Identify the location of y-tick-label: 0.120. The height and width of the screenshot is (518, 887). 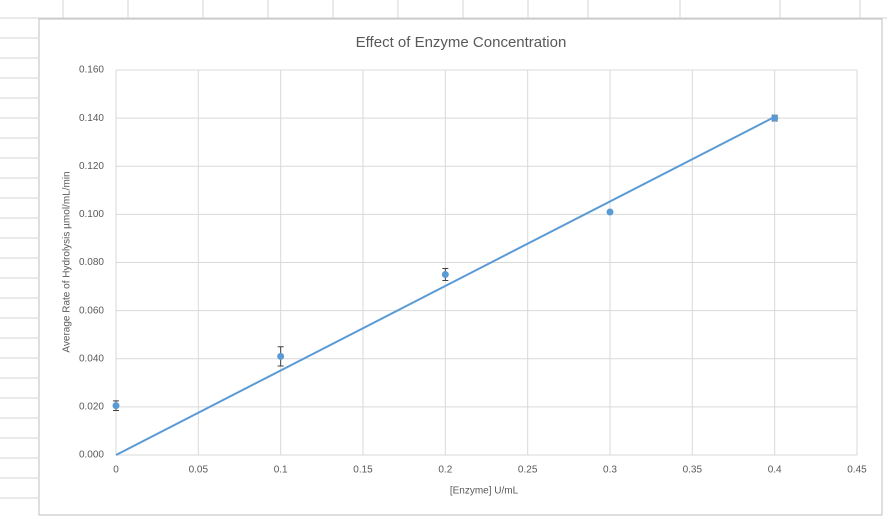
(91, 166).